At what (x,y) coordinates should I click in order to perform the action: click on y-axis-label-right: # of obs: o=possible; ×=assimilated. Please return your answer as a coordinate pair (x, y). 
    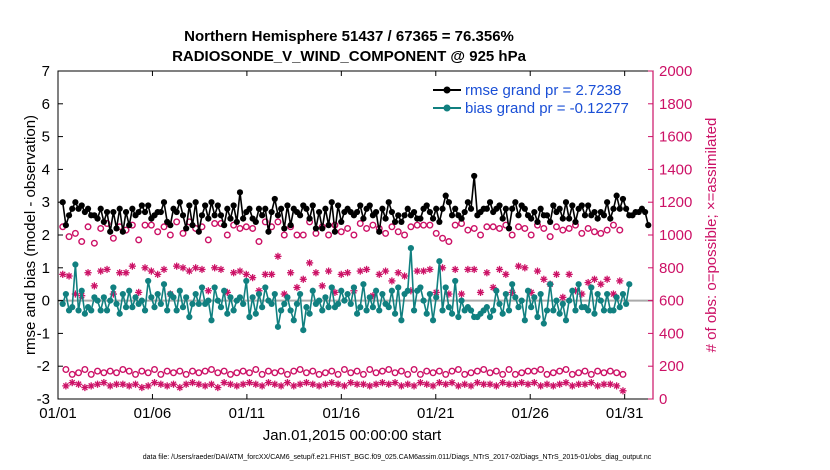
    Looking at the image, I should click on (711, 235).